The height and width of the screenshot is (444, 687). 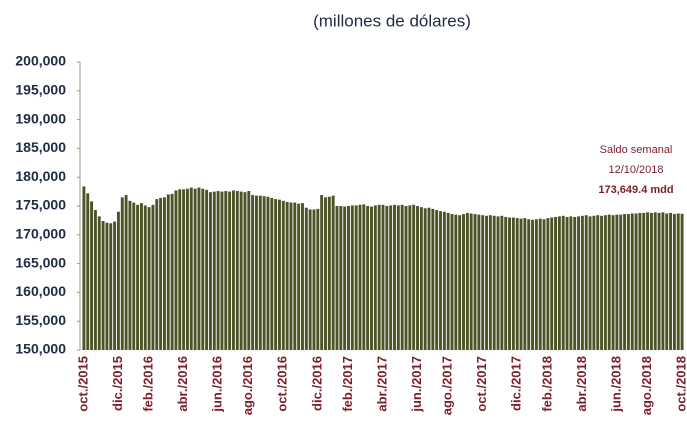 I want to click on annotation: Saldo semanal, so click(x=636, y=150).